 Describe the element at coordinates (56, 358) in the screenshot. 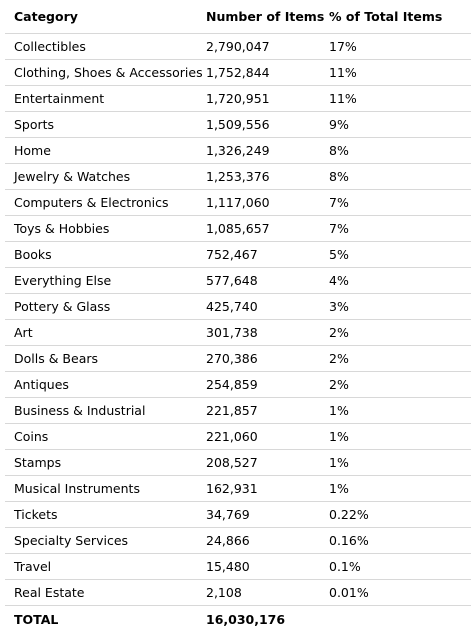

I see `row-category: Dolls & Bears` at that location.